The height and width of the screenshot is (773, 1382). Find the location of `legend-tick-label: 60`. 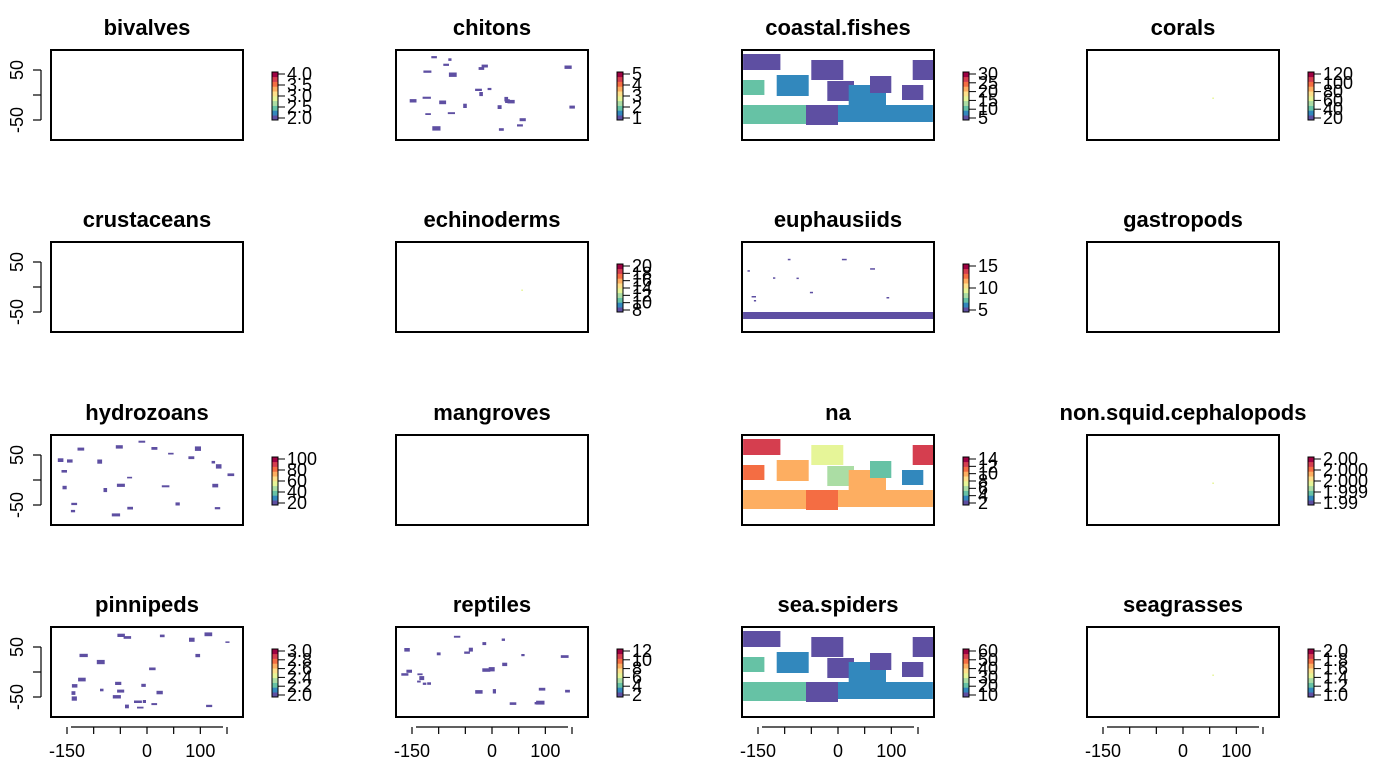

legend-tick-label: 60 is located at coordinates (1333, 100).